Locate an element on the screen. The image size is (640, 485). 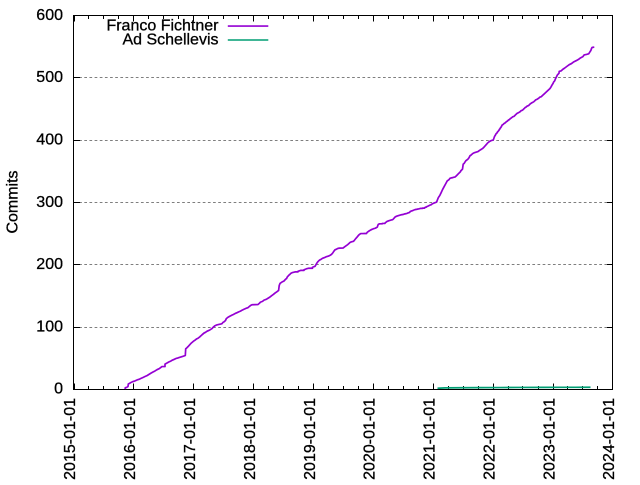
svg-text: 100 is located at coordinates (49, 326).